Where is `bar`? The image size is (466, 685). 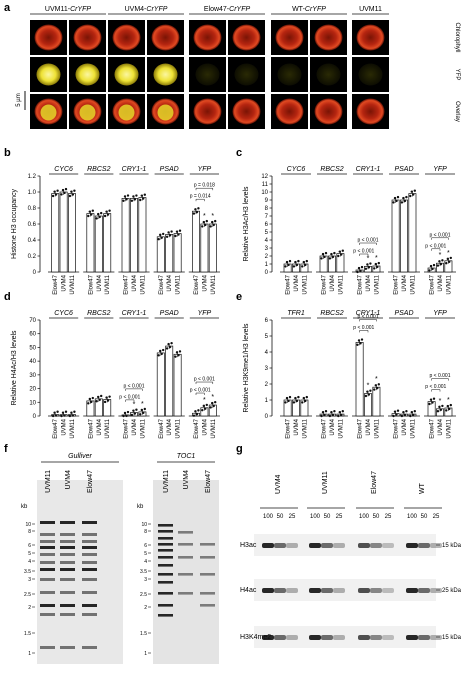
bar is located at coordinates (98, 244).